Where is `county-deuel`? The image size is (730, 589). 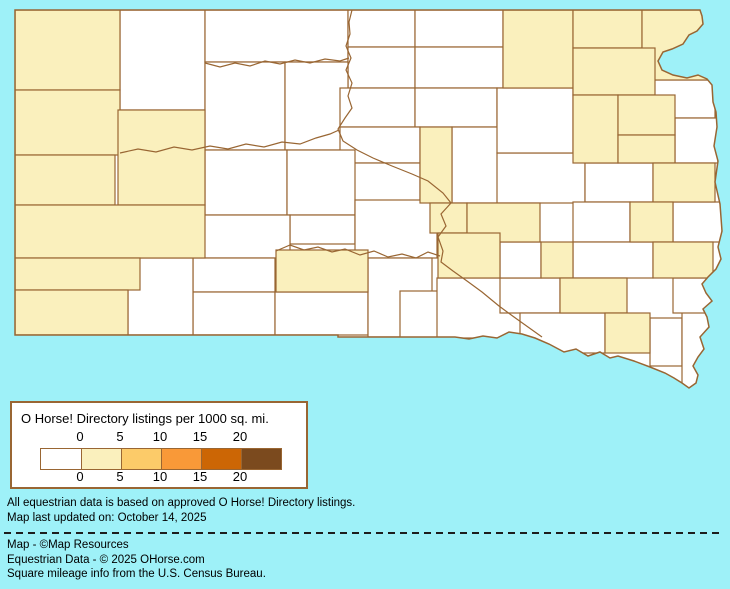 county-deuel is located at coordinates (696, 140).